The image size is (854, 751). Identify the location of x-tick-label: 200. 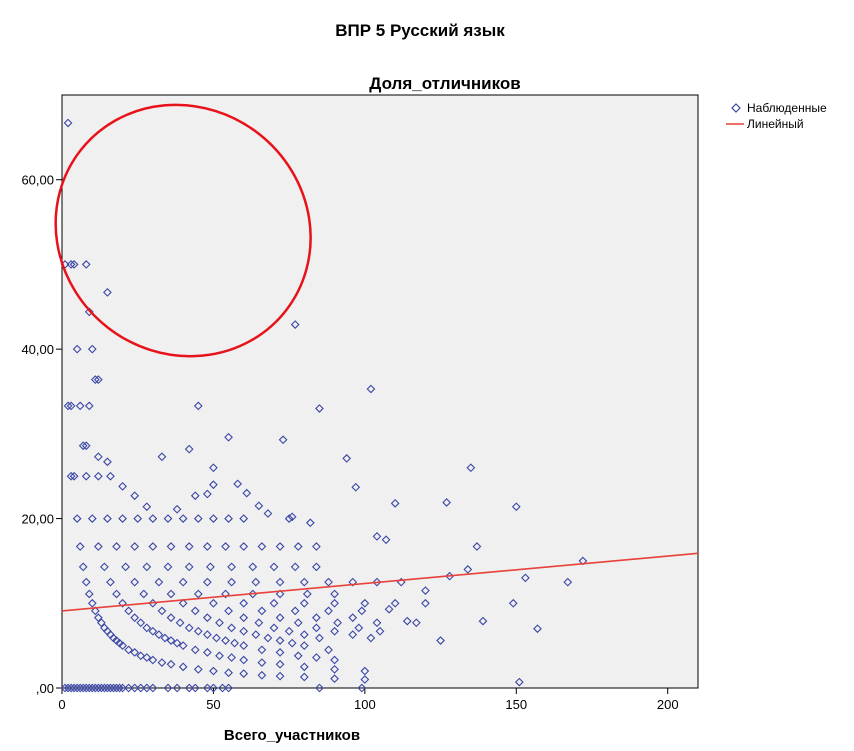
(668, 704).